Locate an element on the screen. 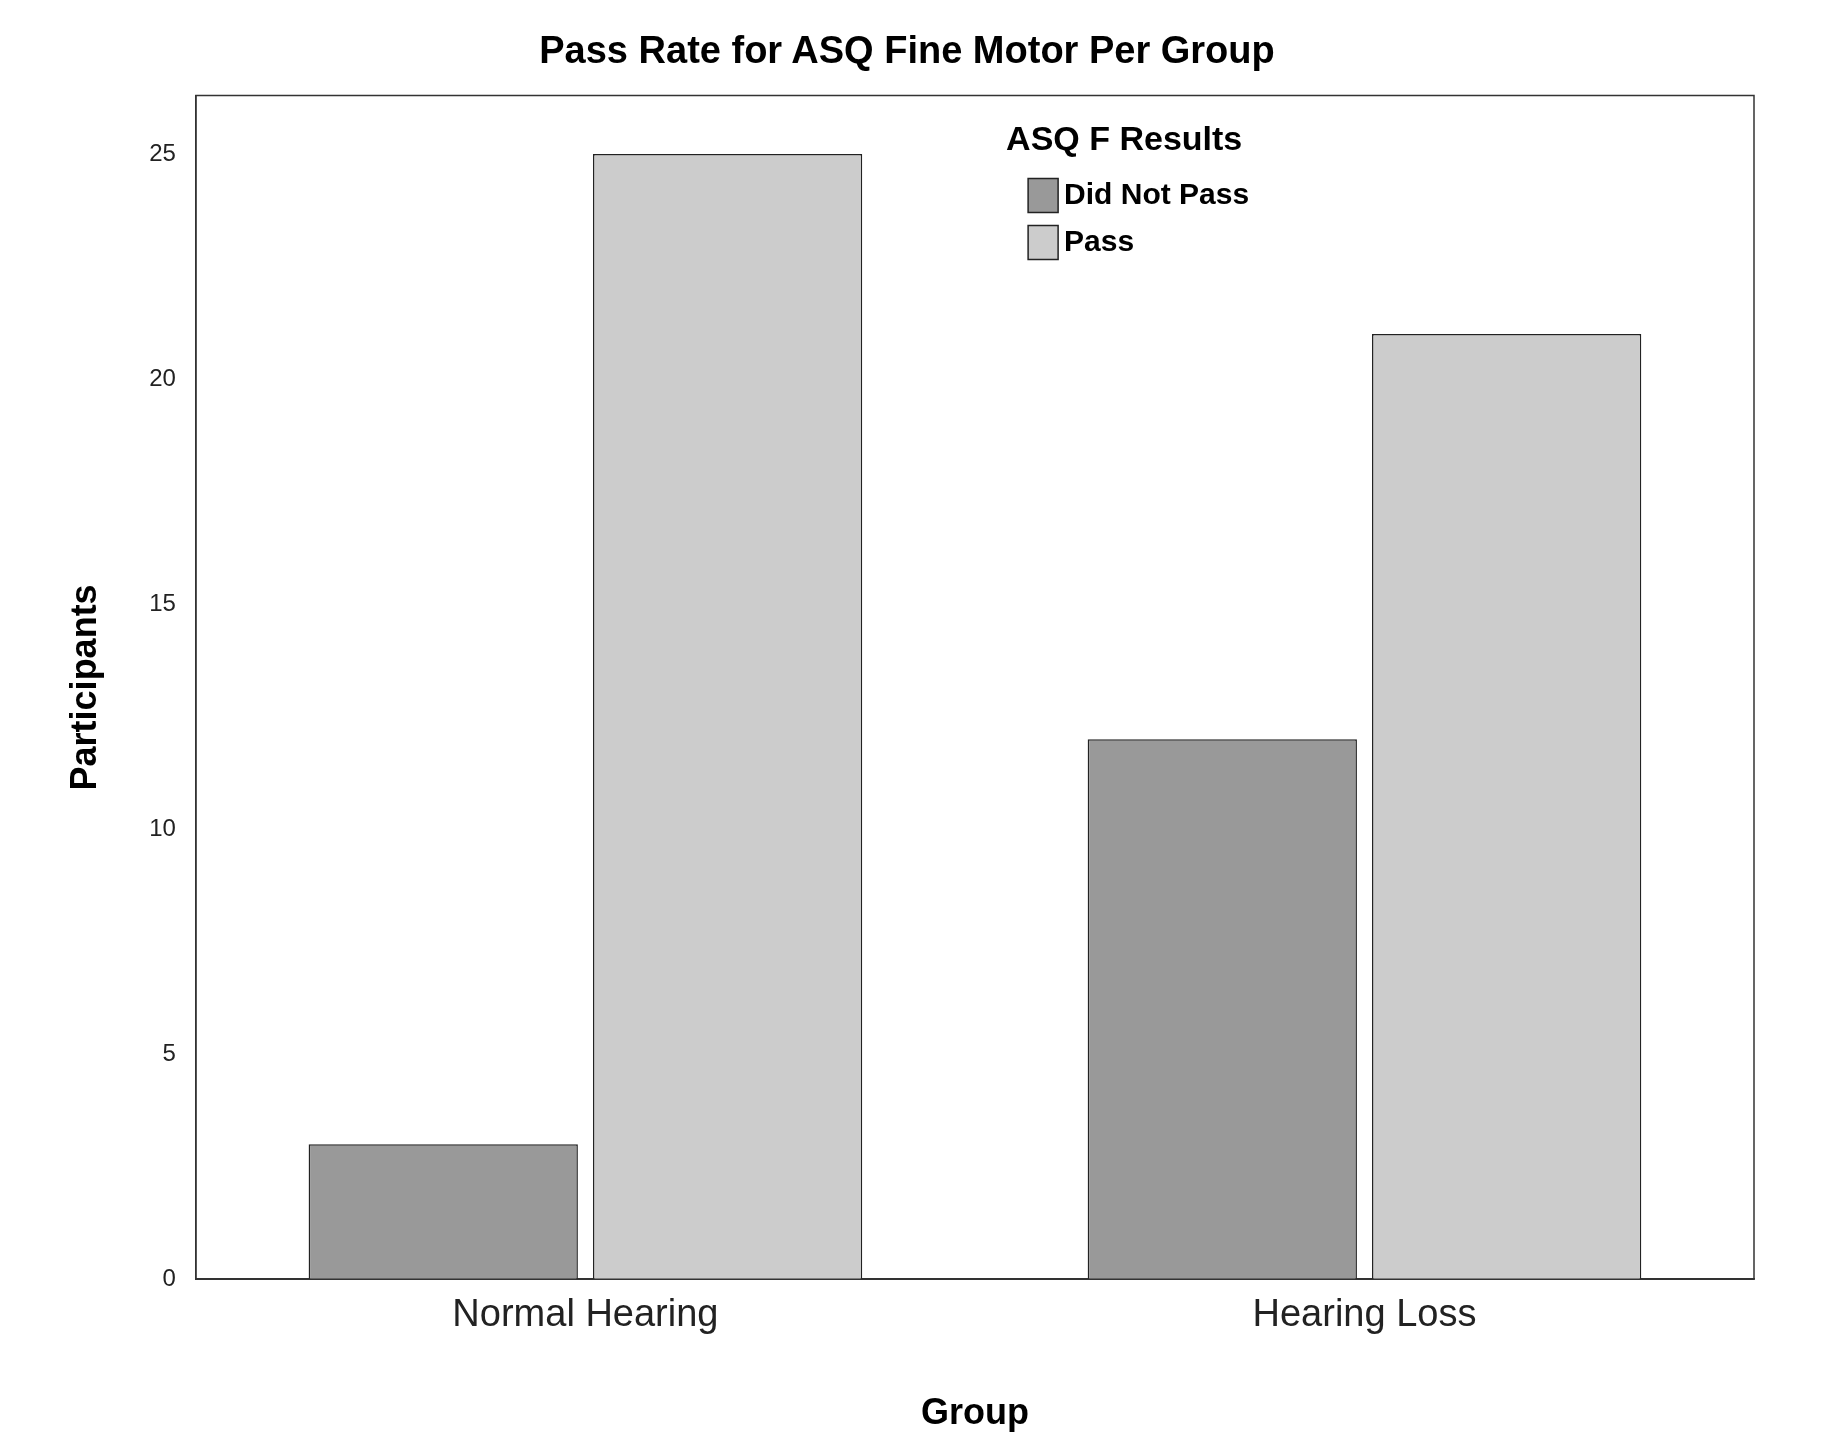 Image resolution: width=1842 pixels, height=1450 pixels. y-tick-label: 25 is located at coordinates (162, 152).